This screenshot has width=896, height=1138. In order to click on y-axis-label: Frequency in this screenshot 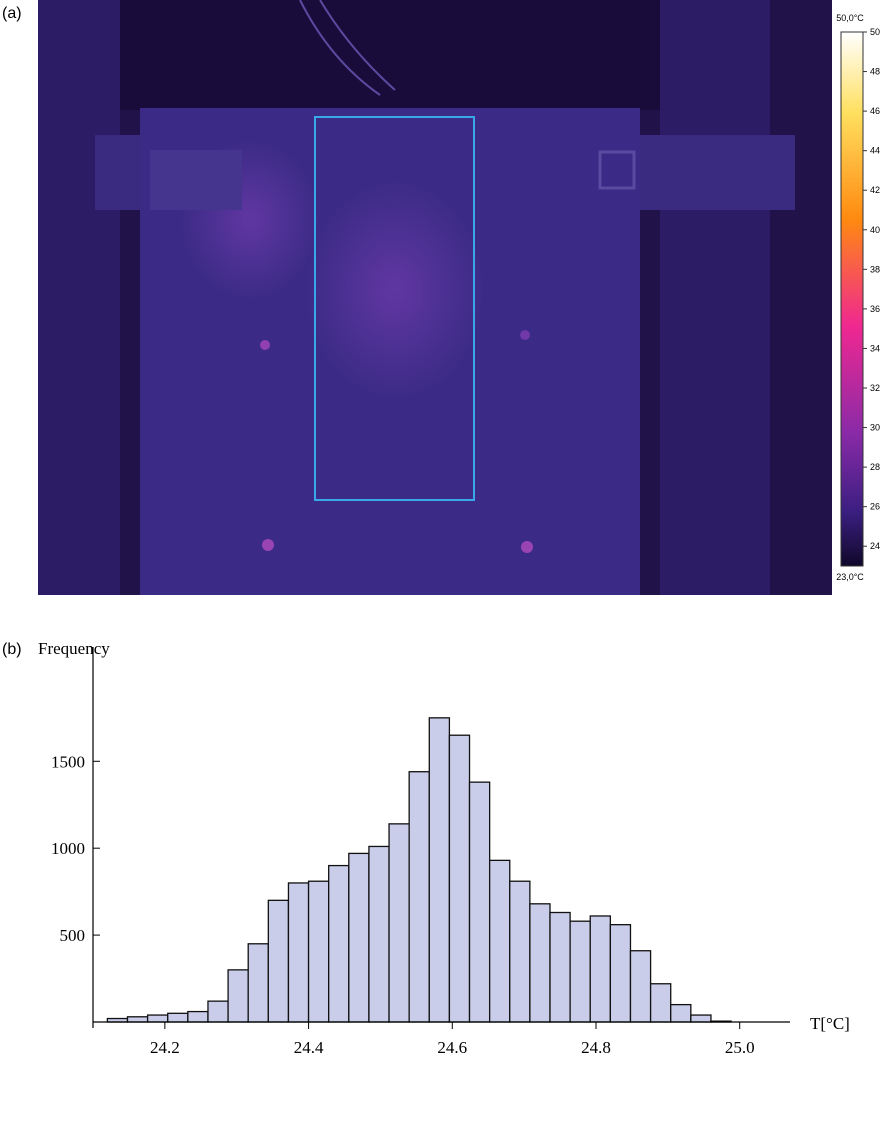, I will do `click(74, 648)`.